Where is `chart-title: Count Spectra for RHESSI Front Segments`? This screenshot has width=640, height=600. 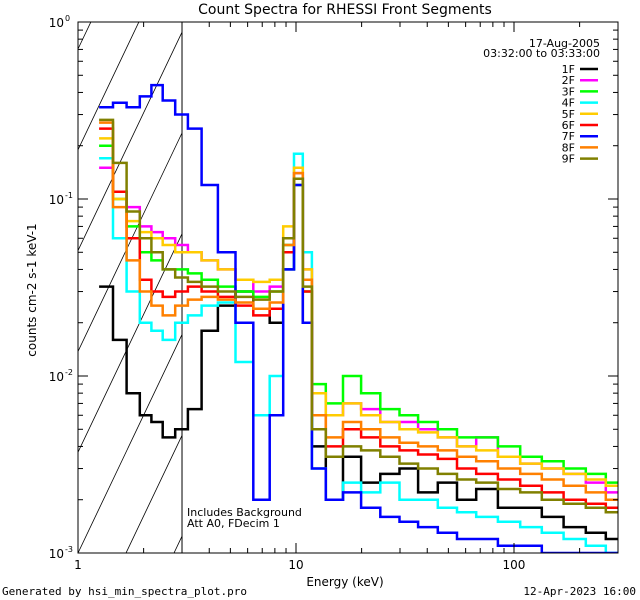
chart-title: Count Spectra for RHESSI Front Segments is located at coordinates (345, 10).